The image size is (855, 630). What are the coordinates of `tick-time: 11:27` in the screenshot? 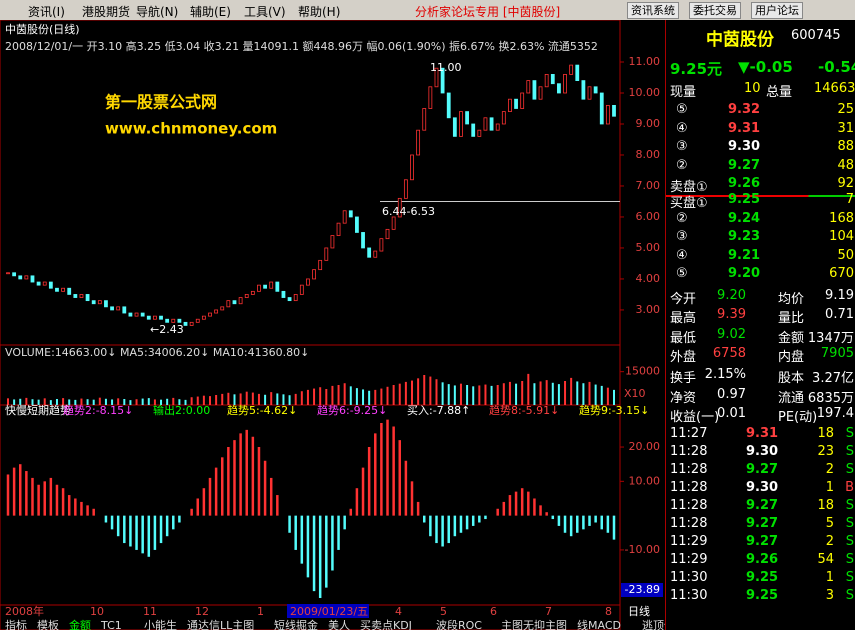 It's located at (689, 433).